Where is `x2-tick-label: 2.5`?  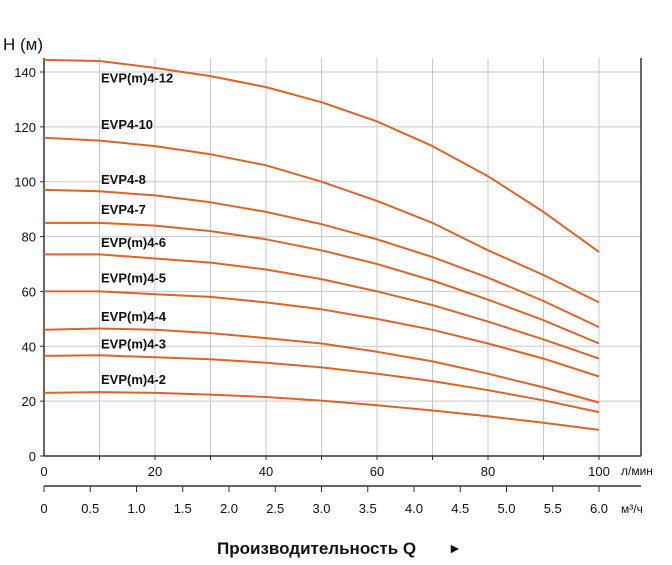
x2-tick-label: 2.5 is located at coordinates (275, 508).